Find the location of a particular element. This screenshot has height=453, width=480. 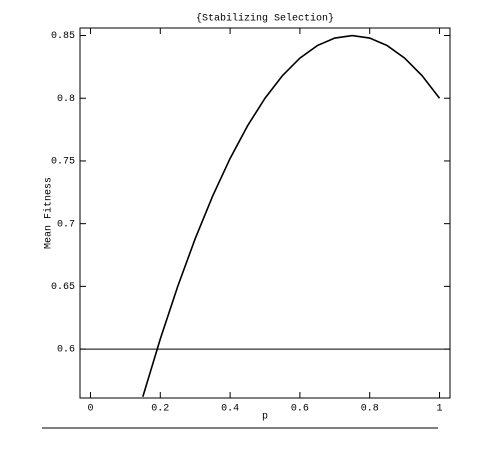

x-tick-label: 0.4 is located at coordinates (230, 409).